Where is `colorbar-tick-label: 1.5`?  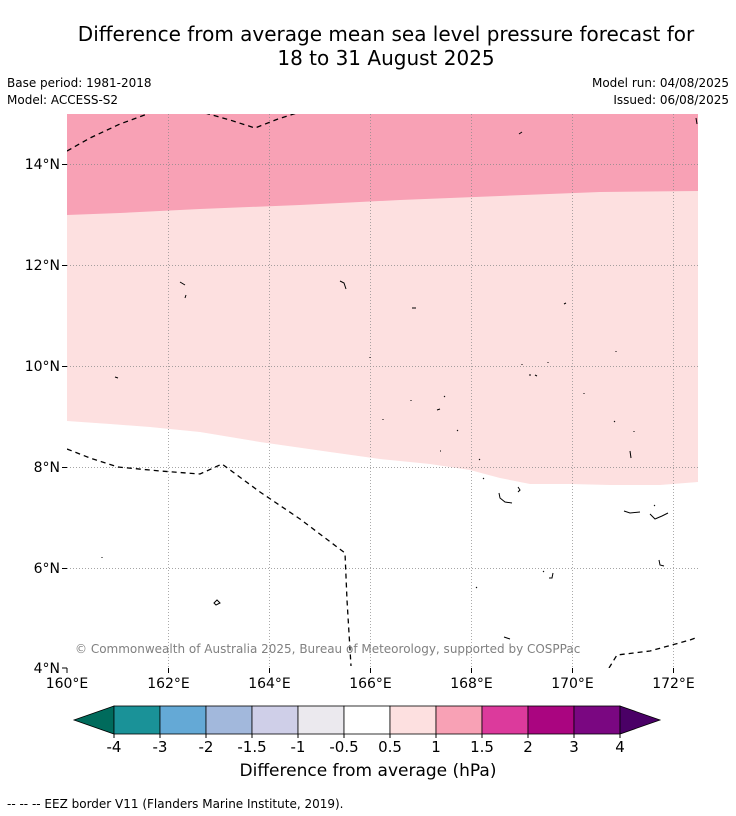 colorbar-tick-label: 1.5 is located at coordinates (482, 747).